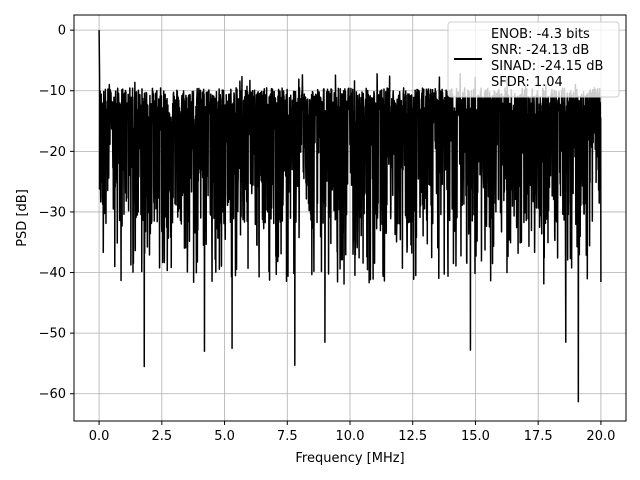 This screenshot has width=640, height=480. Describe the element at coordinates (350, 436) in the screenshot. I see `x-tick-label-4: 10.0` at that location.